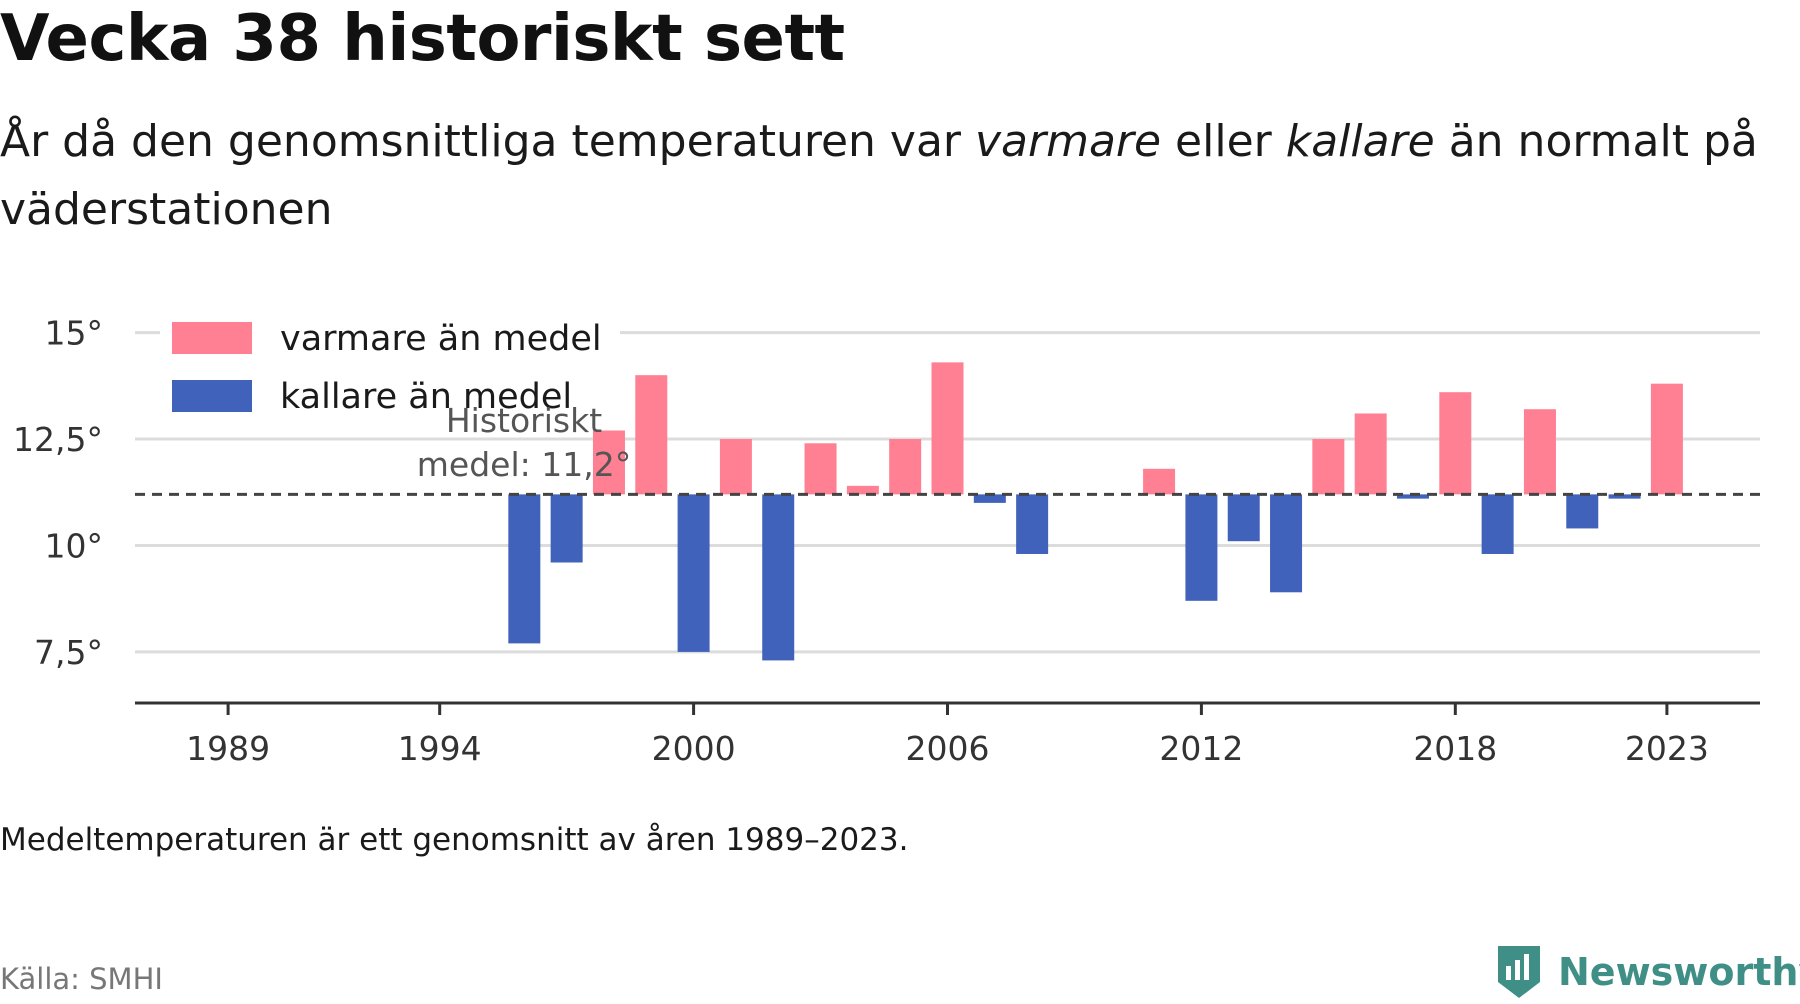 This screenshot has width=1800, height=1004. Describe the element at coordinates (1159, 481) in the screenshot. I see `bar-2011` at that location.